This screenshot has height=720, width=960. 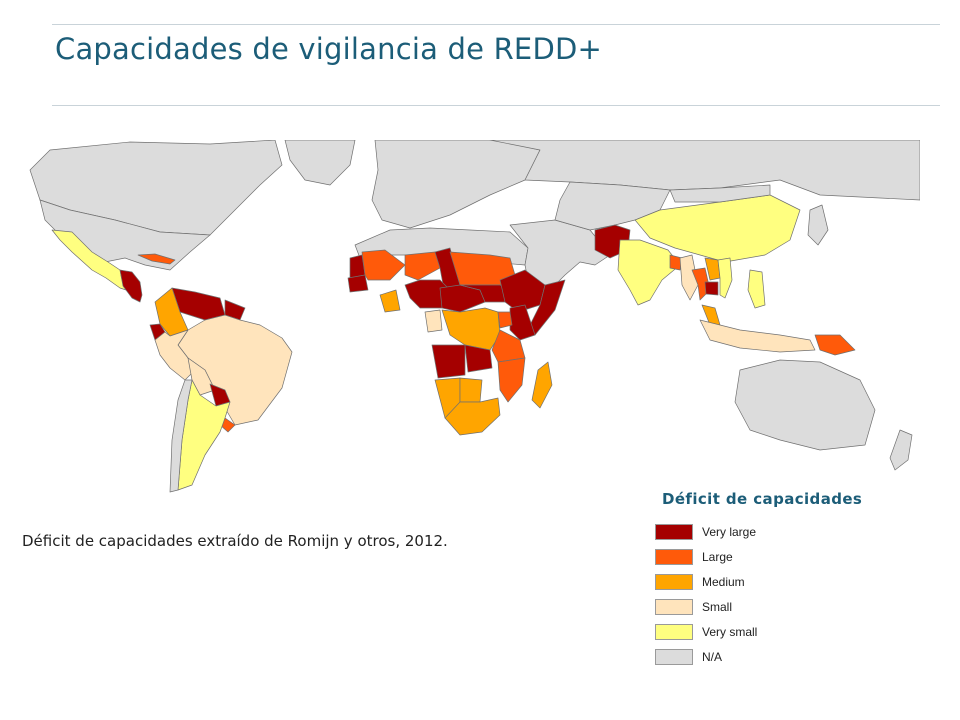 I want to click on header-rule-top, so click(x=496, y=24).